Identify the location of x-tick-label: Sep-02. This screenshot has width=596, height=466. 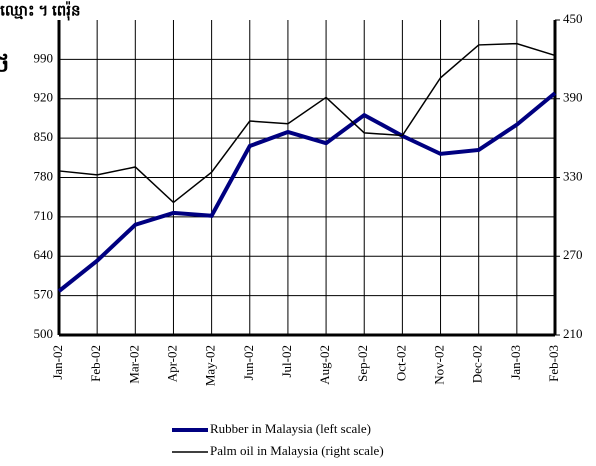
(362, 363).